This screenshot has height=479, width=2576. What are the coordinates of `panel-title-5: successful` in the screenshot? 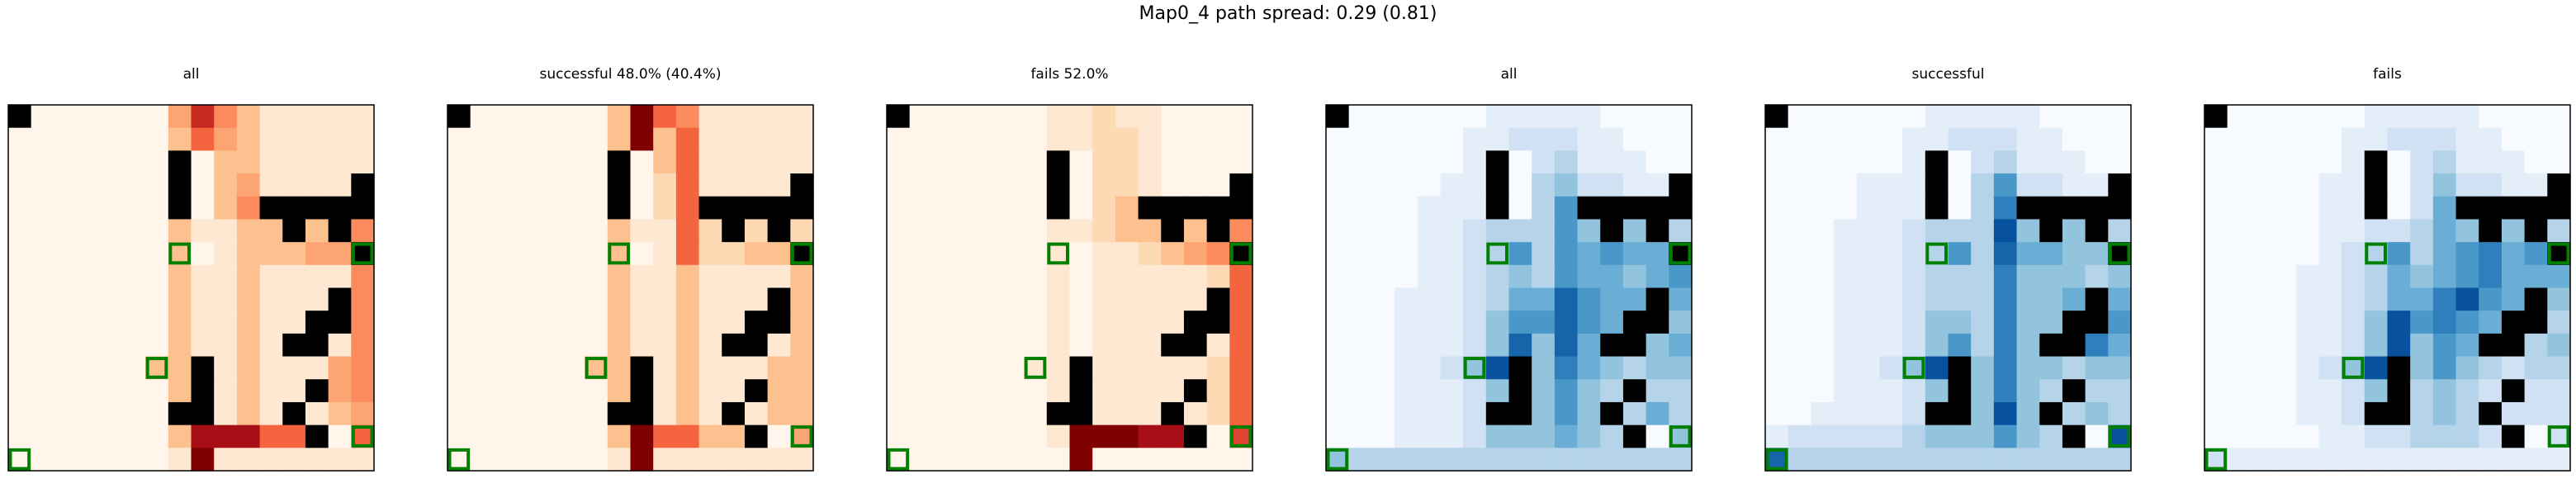 It's located at (1948, 75).